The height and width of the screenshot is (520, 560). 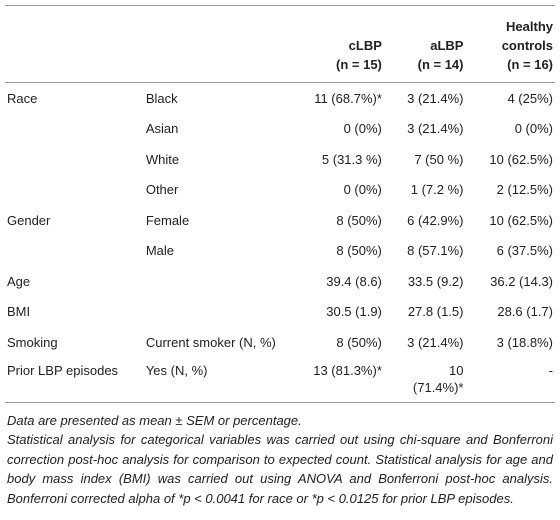 I want to click on cell-line: (n = 14), so click(x=440, y=64).